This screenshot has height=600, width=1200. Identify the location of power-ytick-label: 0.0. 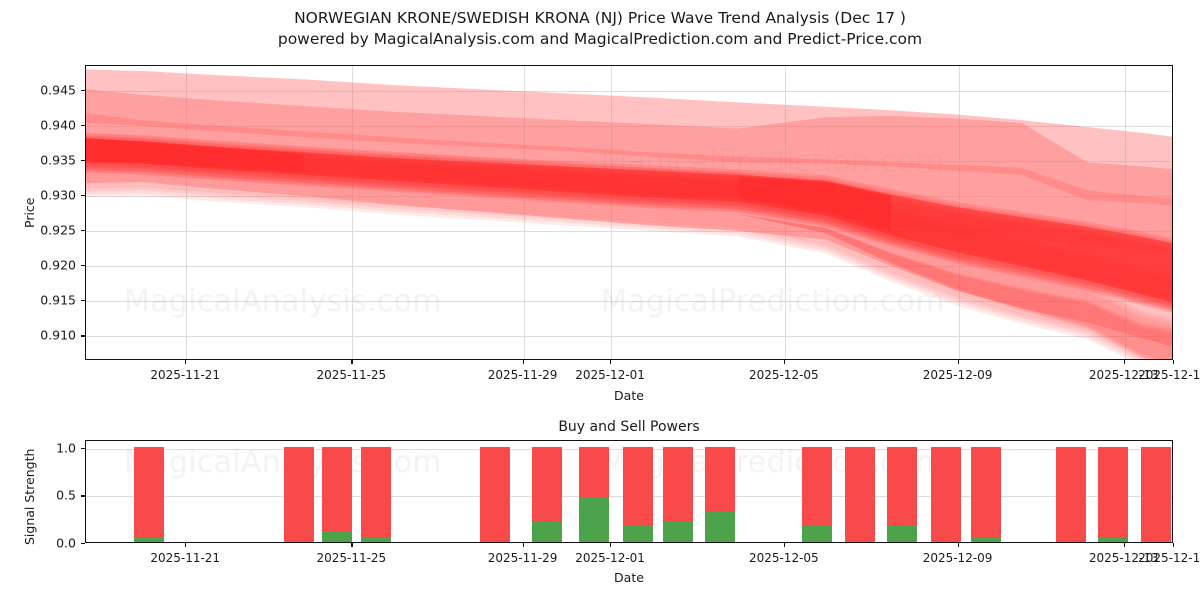
(66, 543).